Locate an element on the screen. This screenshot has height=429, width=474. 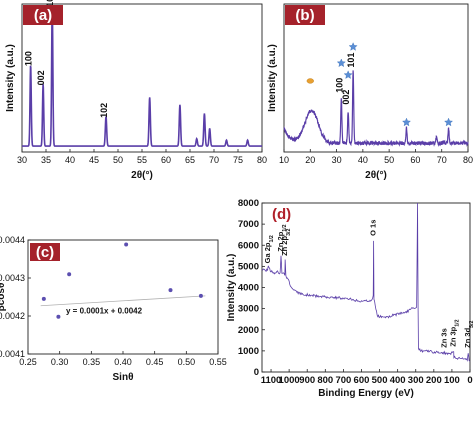
x-tick-label: 0 is located at coordinates (469, 380).